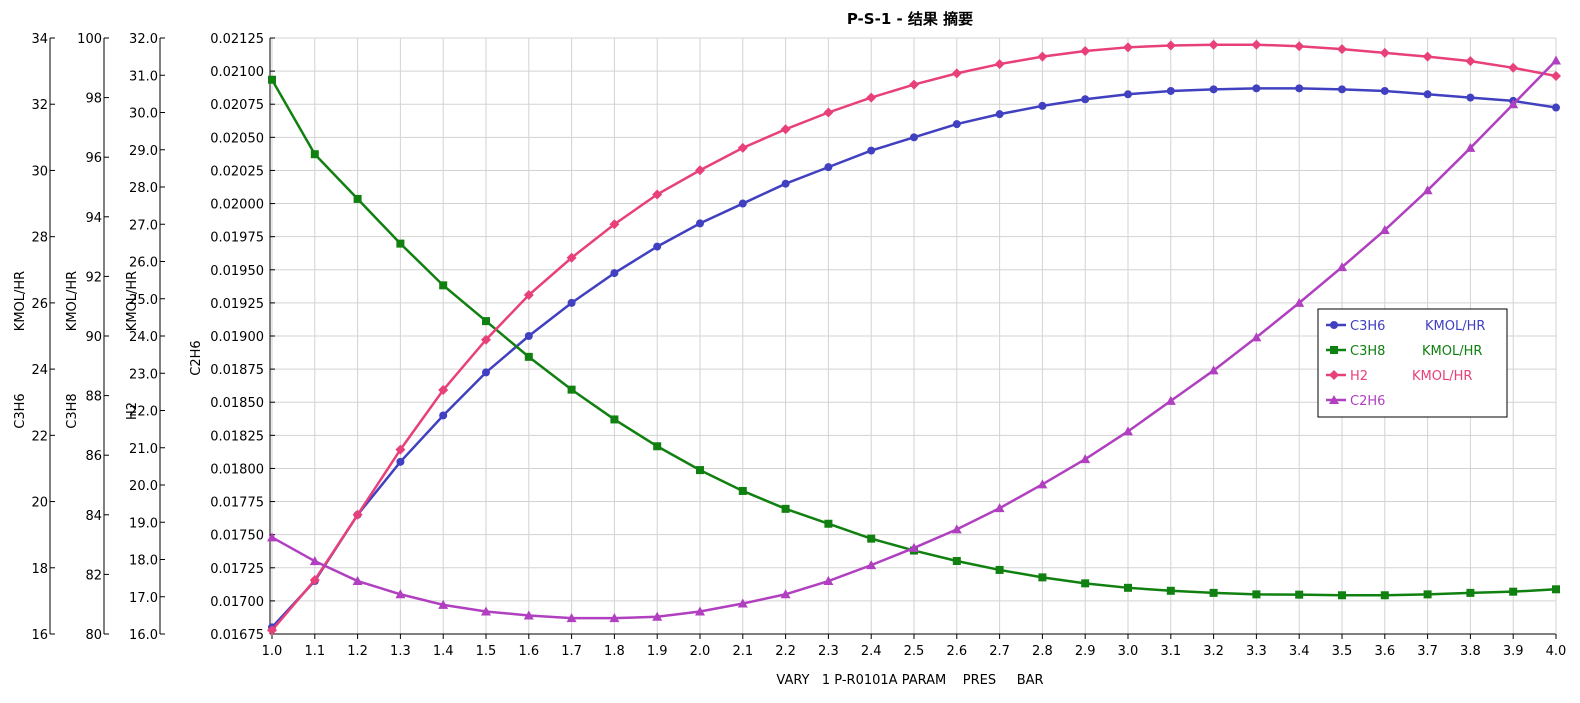  What do you see at coordinates (1085, 651) in the screenshot?
I see `x-tick-label: 2.9` at bounding box center [1085, 651].